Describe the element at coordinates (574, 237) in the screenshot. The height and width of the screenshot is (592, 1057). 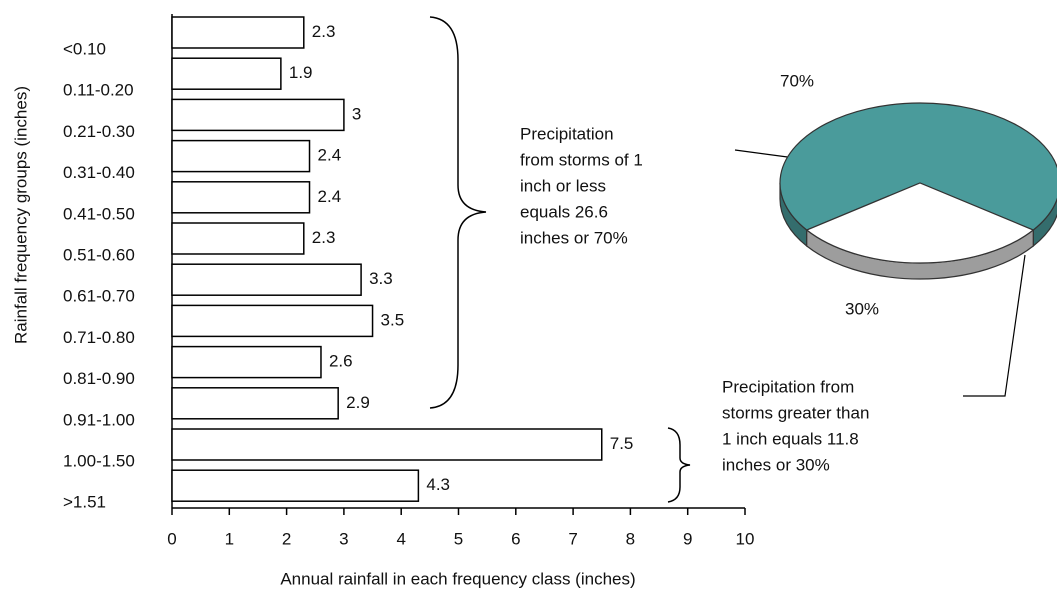
I see `annotation: inches or 70%` at that location.